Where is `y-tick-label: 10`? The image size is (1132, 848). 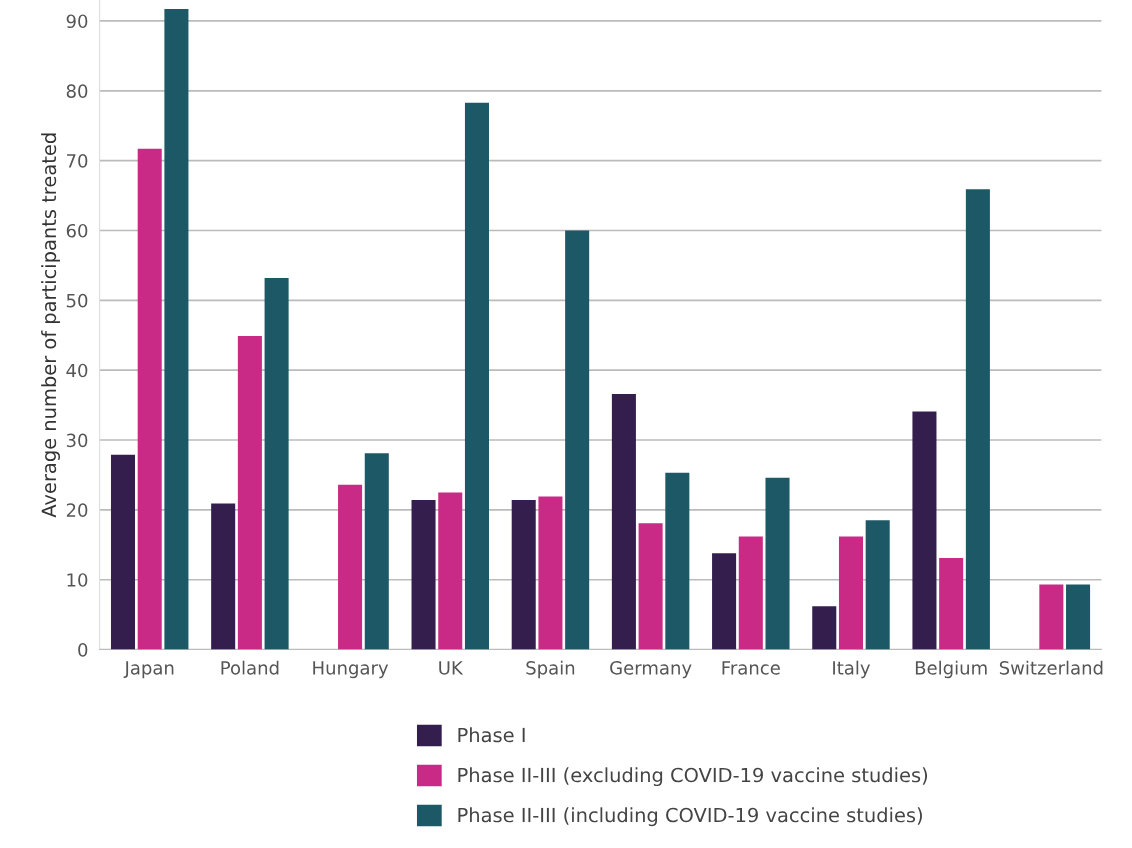 y-tick-label: 10 is located at coordinates (77, 580).